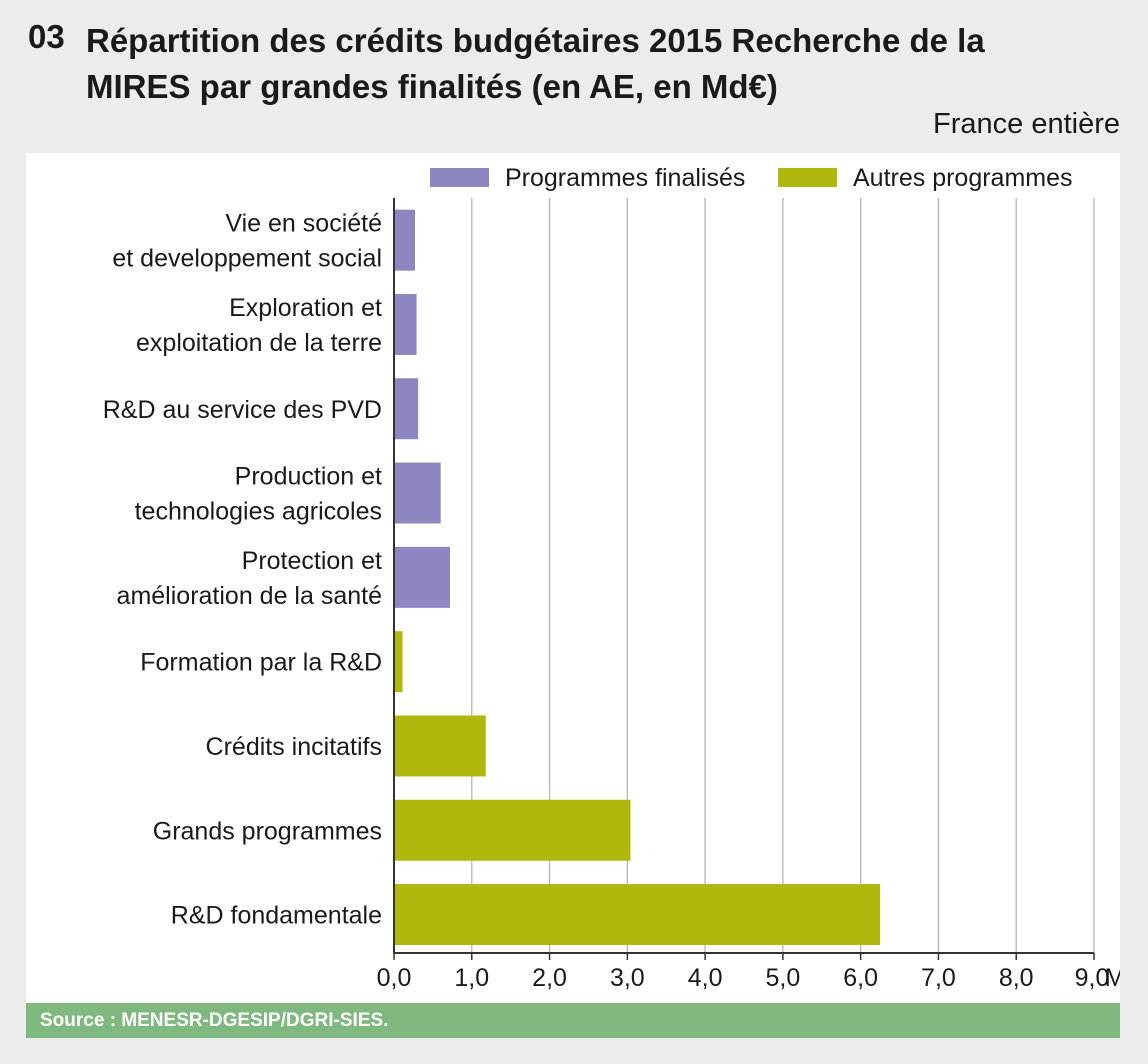  What do you see at coordinates (625, 178) in the screenshot?
I see `legend-label: Programmes finalisés` at bounding box center [625, 178].